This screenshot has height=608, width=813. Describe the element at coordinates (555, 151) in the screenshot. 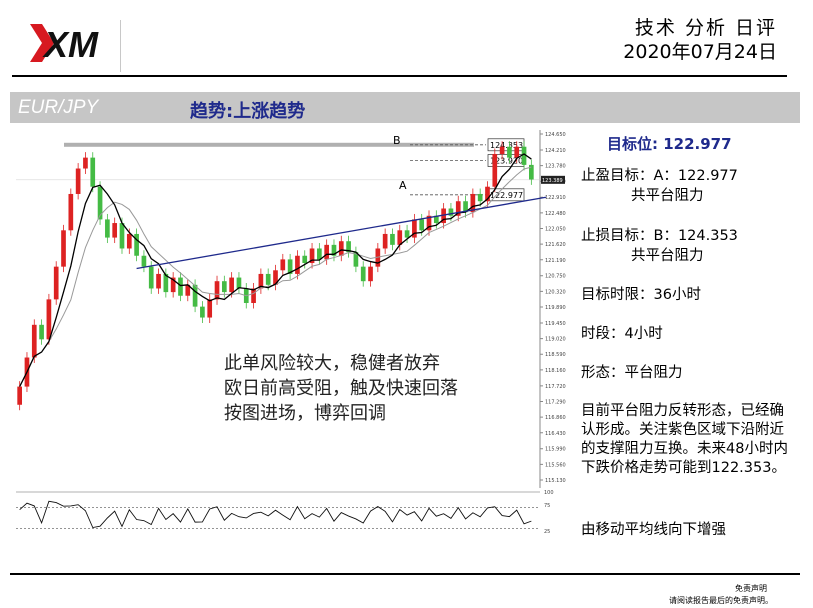

I see `y-tick-label: 124.210` at that location.